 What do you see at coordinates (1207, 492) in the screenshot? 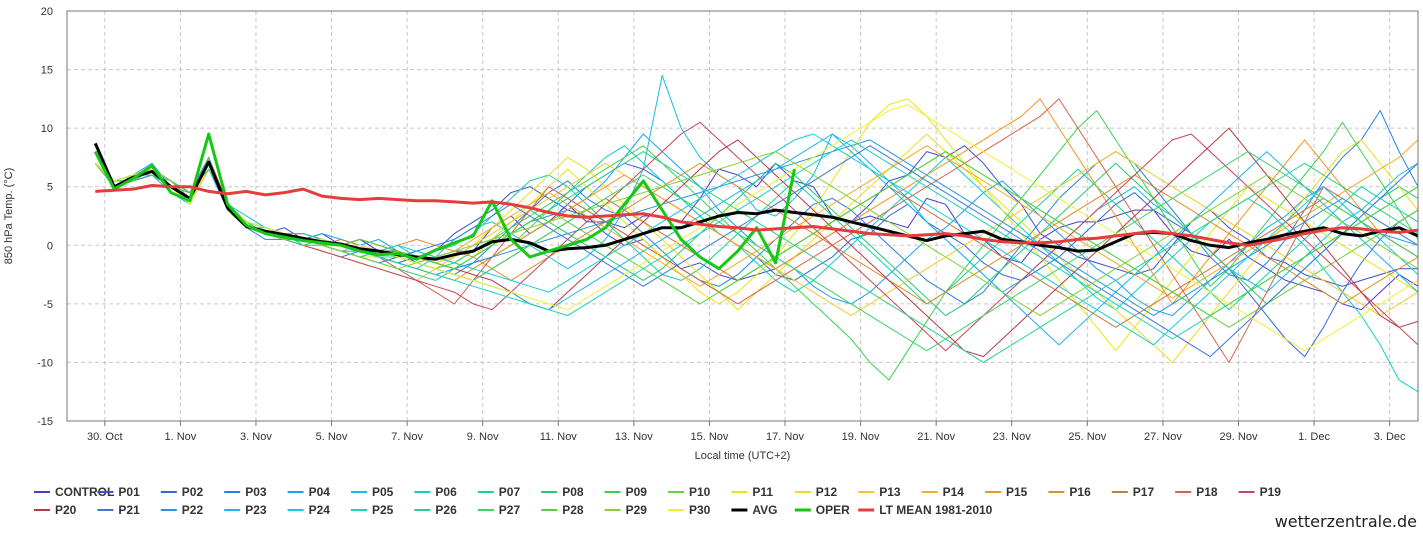
I see `legend-label: P18` at bounding box center [1207, 492].